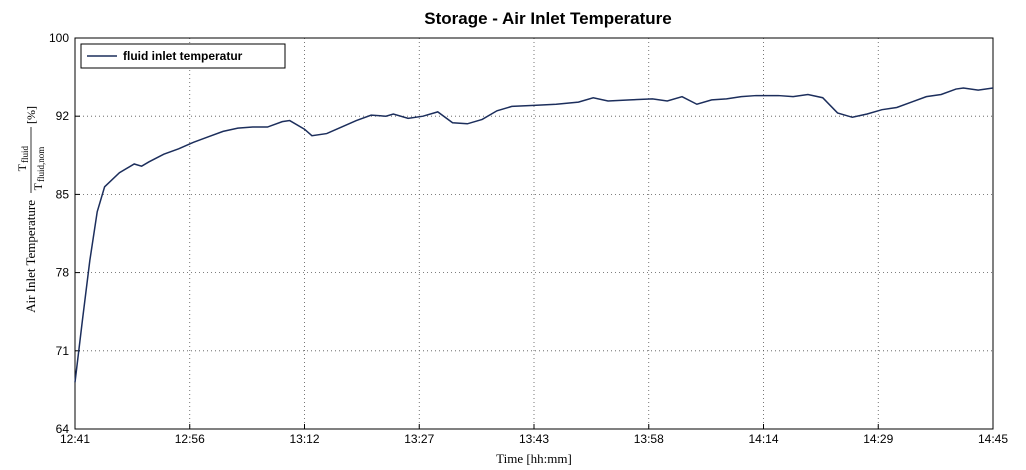 Image resolution: width=1026 pixels, height=470 pixels. Describe the element at coordinates (534, 458) in the screenshot. I see `x-axis-label: Time [hh:mm]` at that location.